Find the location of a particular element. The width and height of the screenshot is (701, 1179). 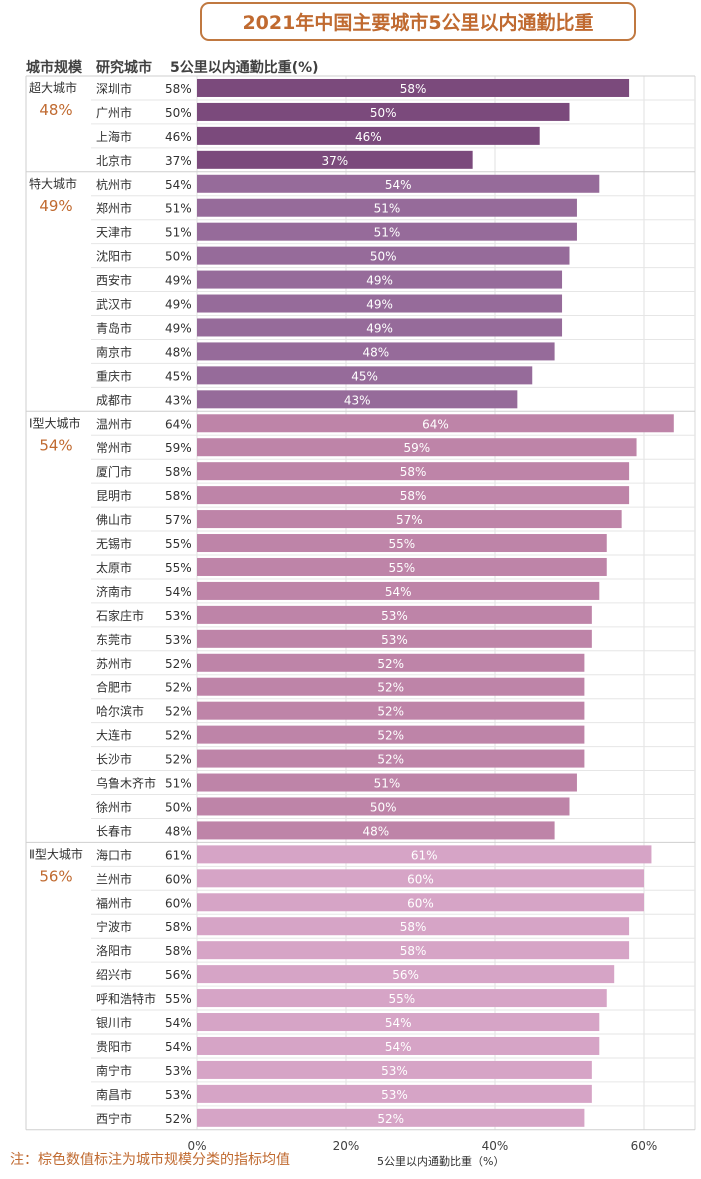

city-label: 厦门市 is located at coordinates (114, 471).